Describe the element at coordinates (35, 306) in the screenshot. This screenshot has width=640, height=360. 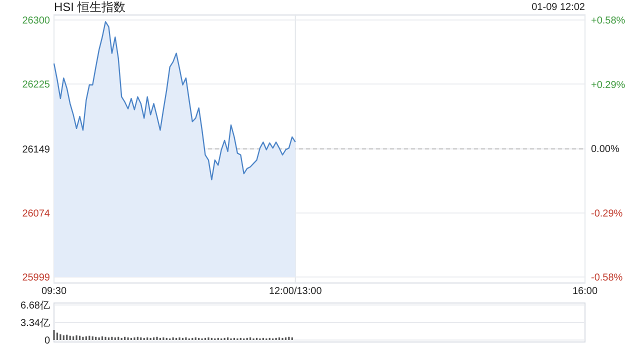
I see `y-tick-label: 6.68亿` at that location.